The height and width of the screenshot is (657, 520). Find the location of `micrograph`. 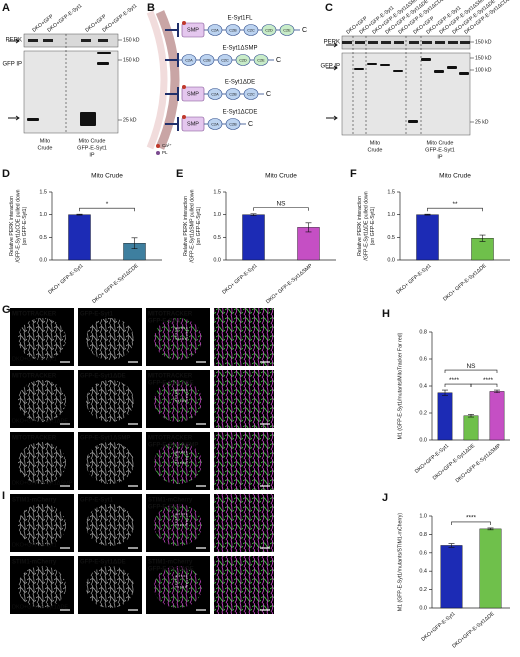

micrograph is located at coordinates (244, 337).